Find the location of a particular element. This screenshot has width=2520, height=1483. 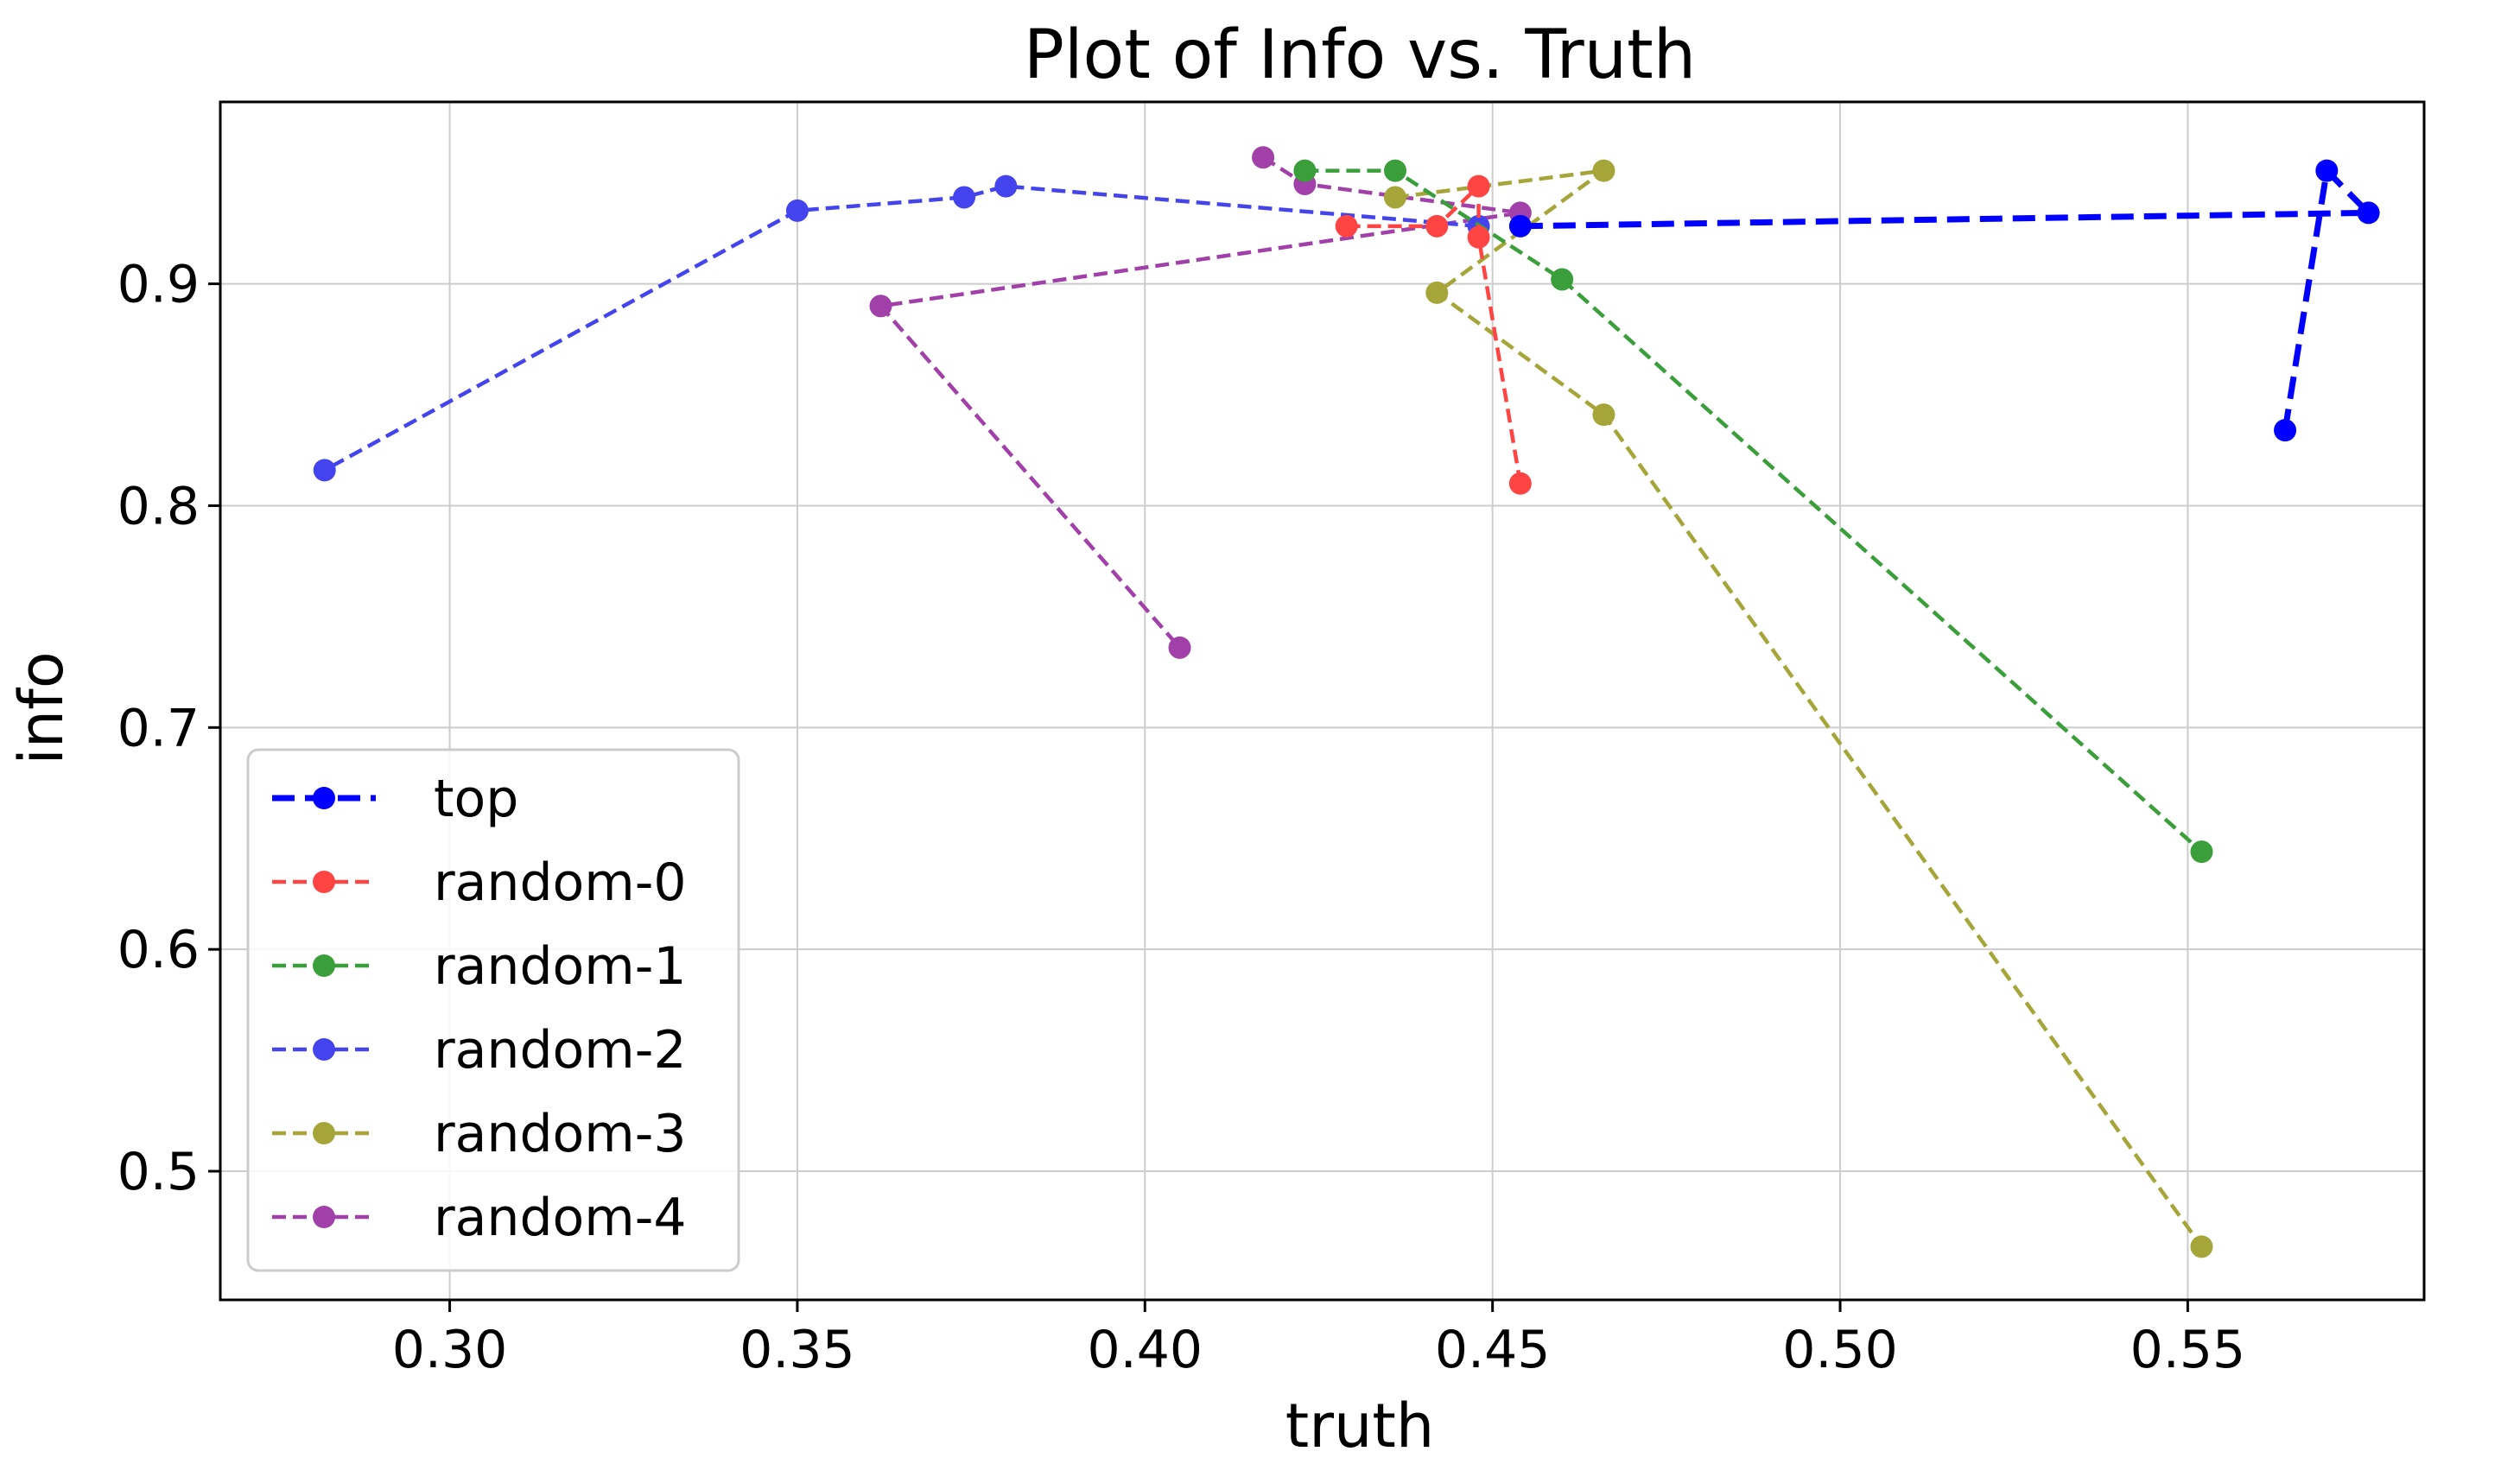

legend-box is located at coordinates (493, 1010).